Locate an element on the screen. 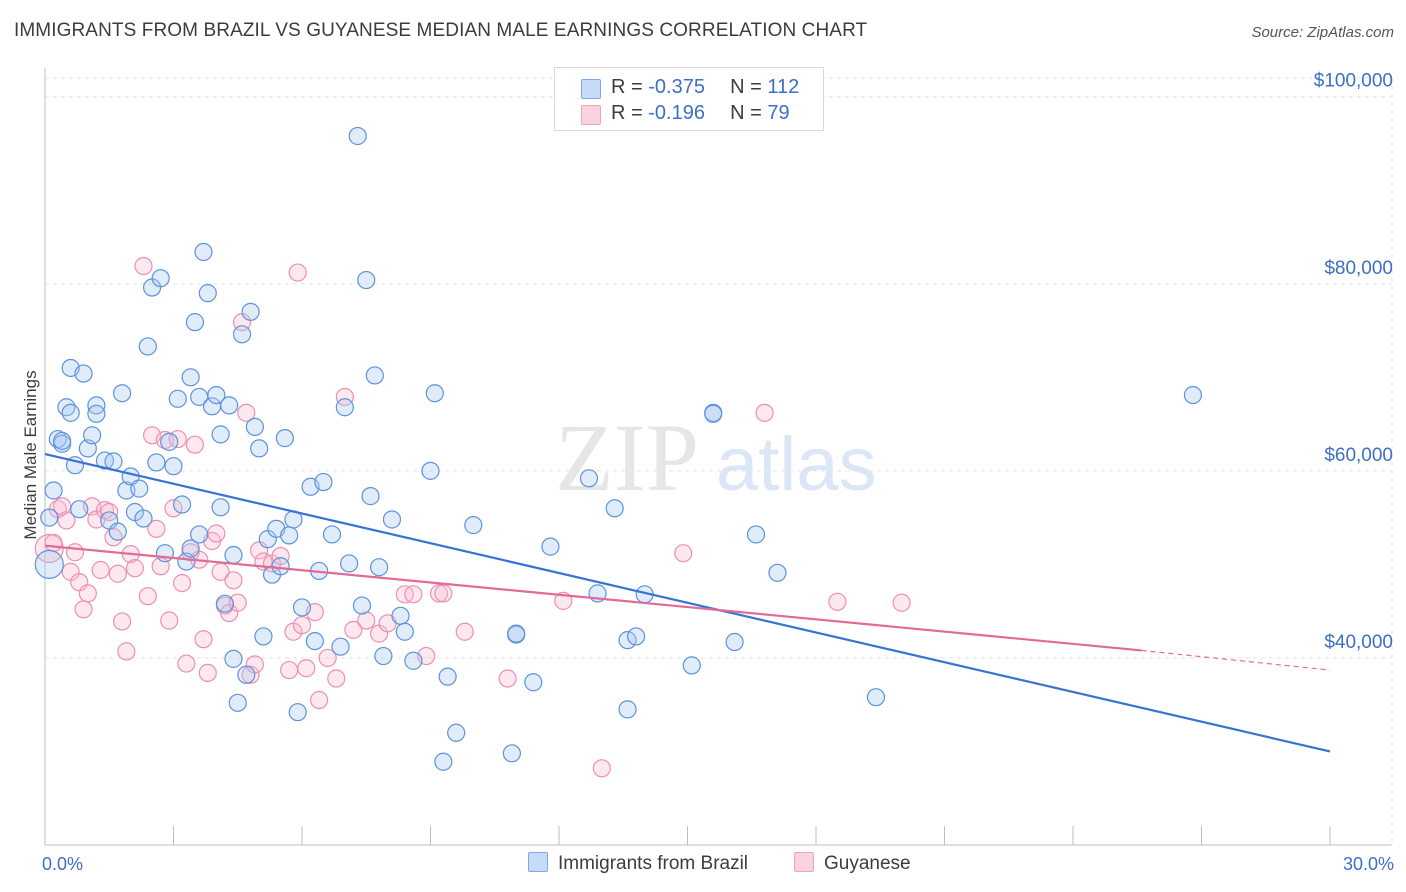 This screenshot has height=892, width=1406. source-label: Source: ZipAtlas.com is located at coordinates (1322, 32).